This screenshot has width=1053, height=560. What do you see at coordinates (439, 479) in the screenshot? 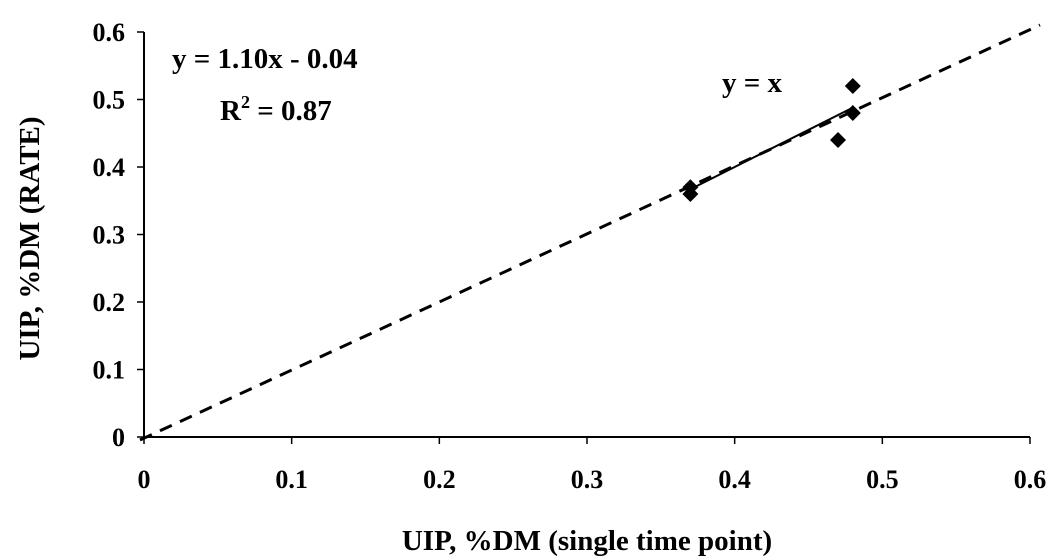
I see `x-tick-label: 0.2` at bounding box center [439, 479].